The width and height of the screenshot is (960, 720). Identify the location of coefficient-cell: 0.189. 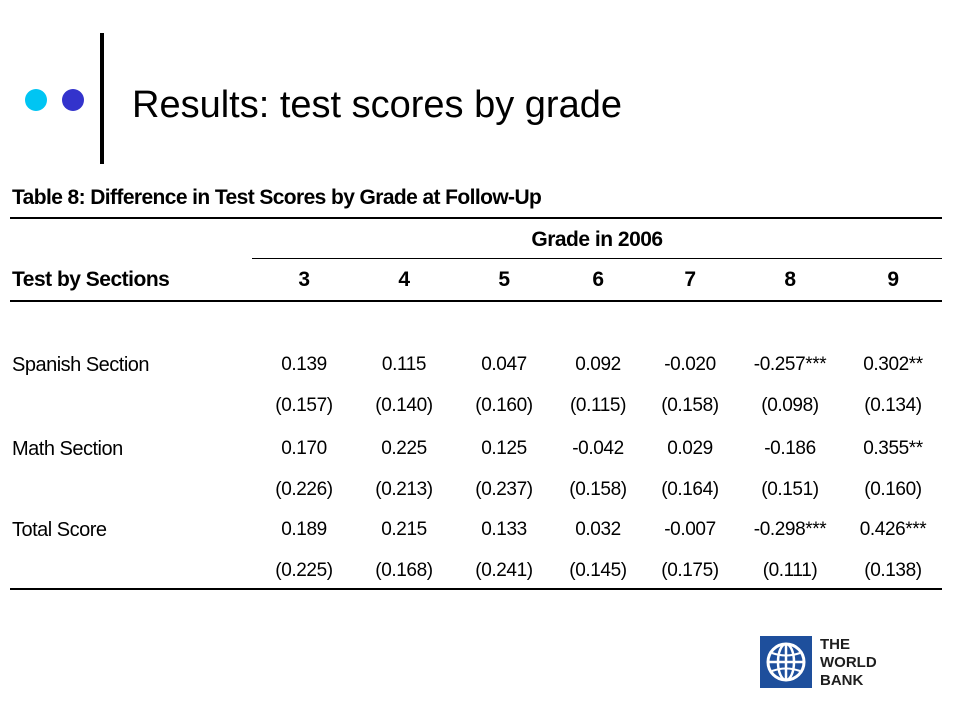
(304, 529).